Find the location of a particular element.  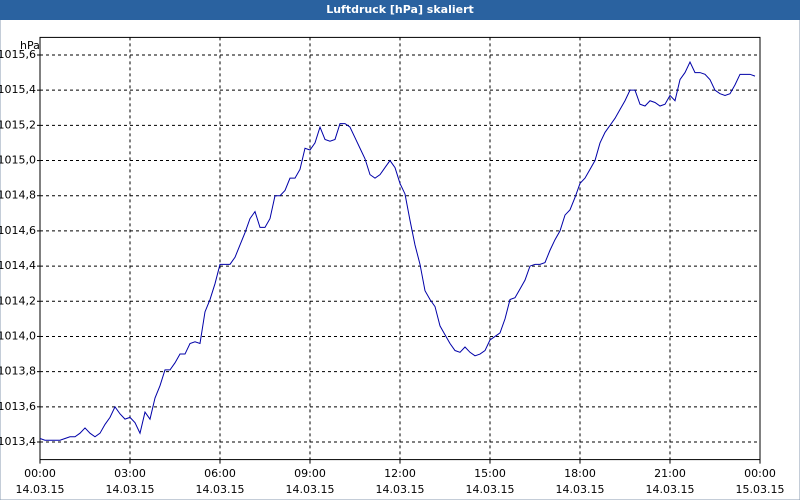

chart-title: Luftdruck [hPa] skaliert is located at coordinates (400, 9).